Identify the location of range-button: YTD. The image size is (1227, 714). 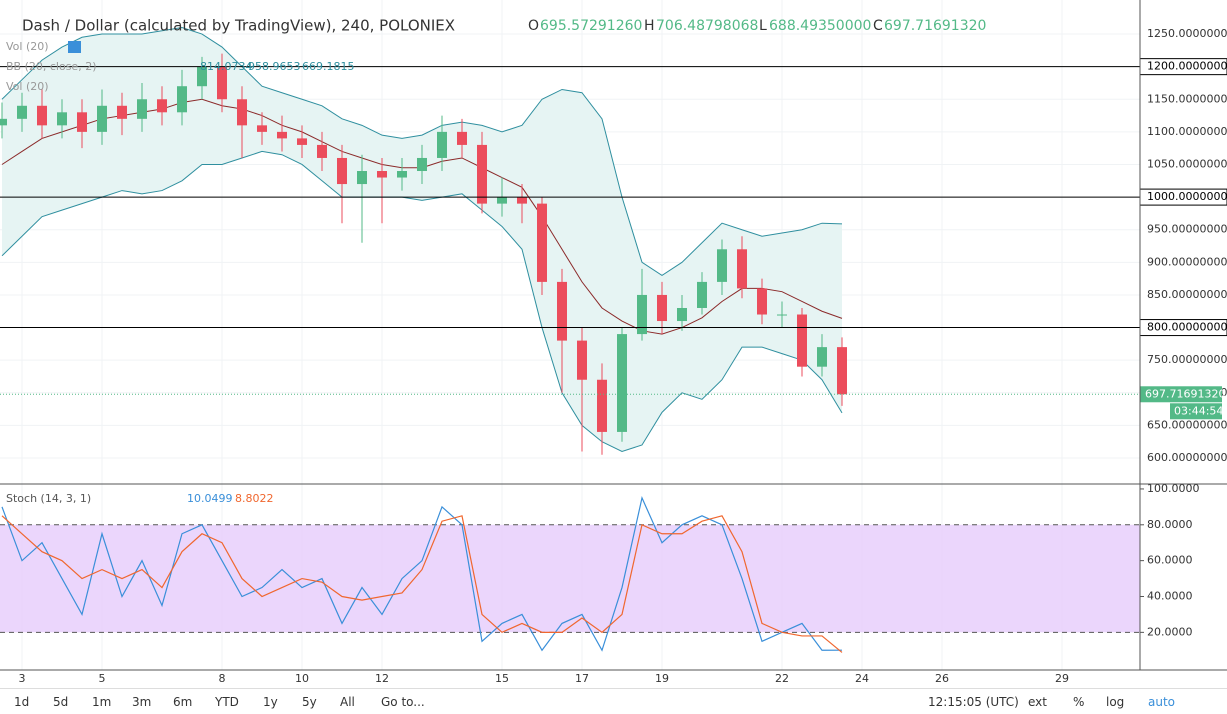
(227, 702).